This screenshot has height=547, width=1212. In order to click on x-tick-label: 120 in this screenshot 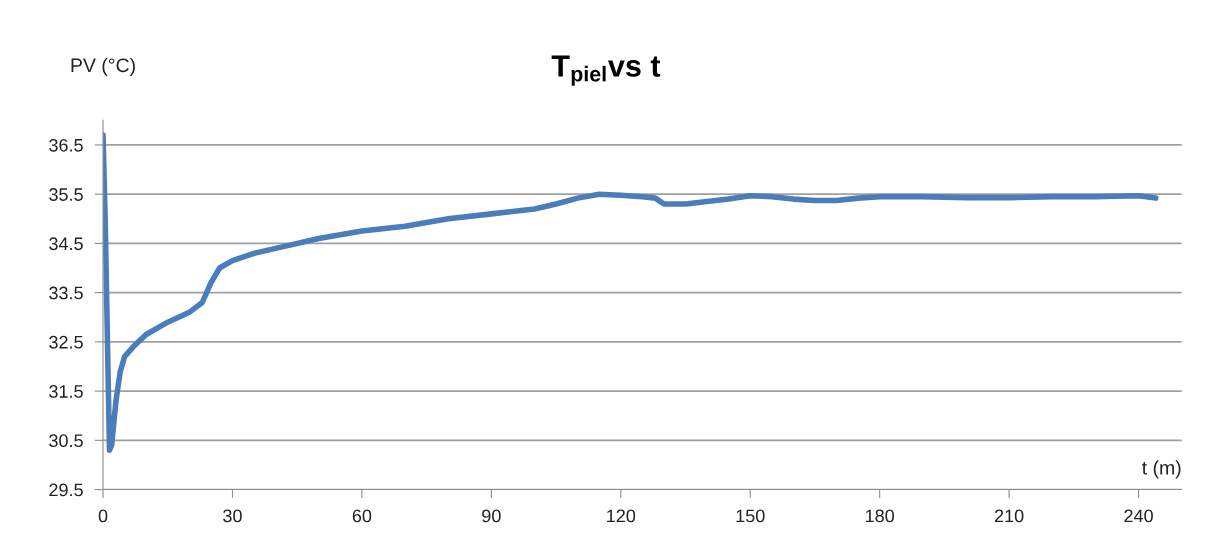, I will do `click(621, 516)`.